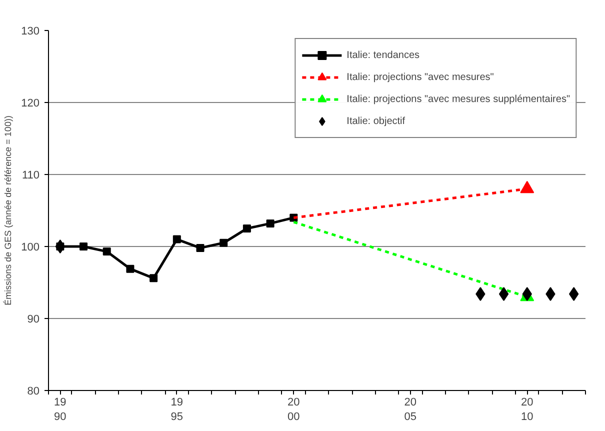  Describe the element at coordinates (420, 77) in the screenshot. I see `legend-label: Italie: projections "avec mesures"` at that location.